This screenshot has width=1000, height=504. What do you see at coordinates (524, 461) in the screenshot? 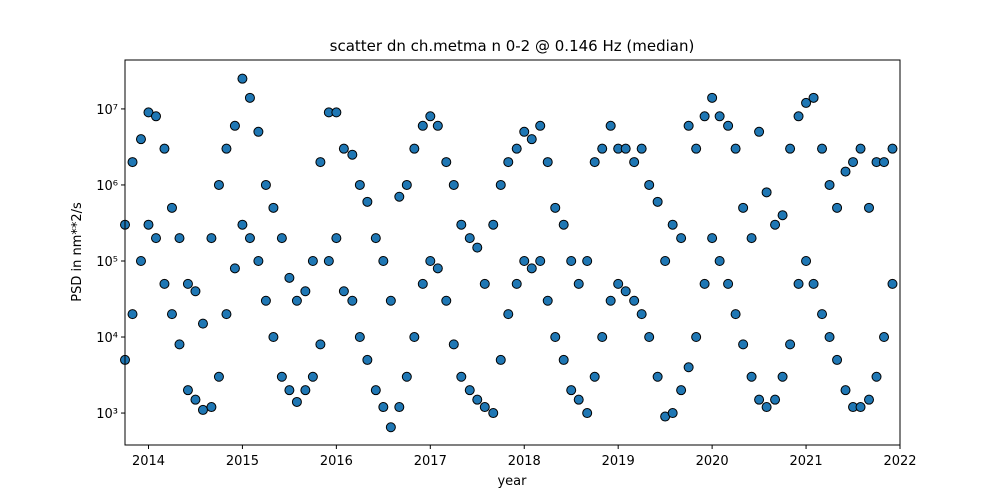
I see `x-tick-label: 2018` at bounding box center [524, 461].